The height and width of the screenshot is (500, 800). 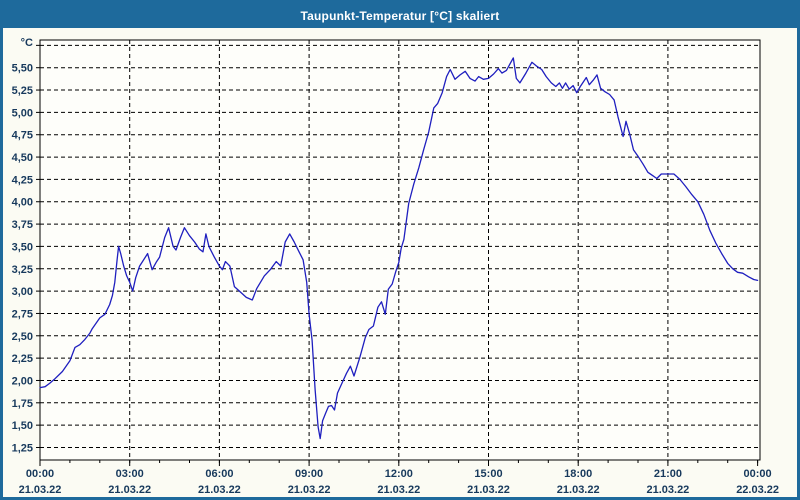 I want to click on svg-text: 2,25, so click(x=22, y=359).